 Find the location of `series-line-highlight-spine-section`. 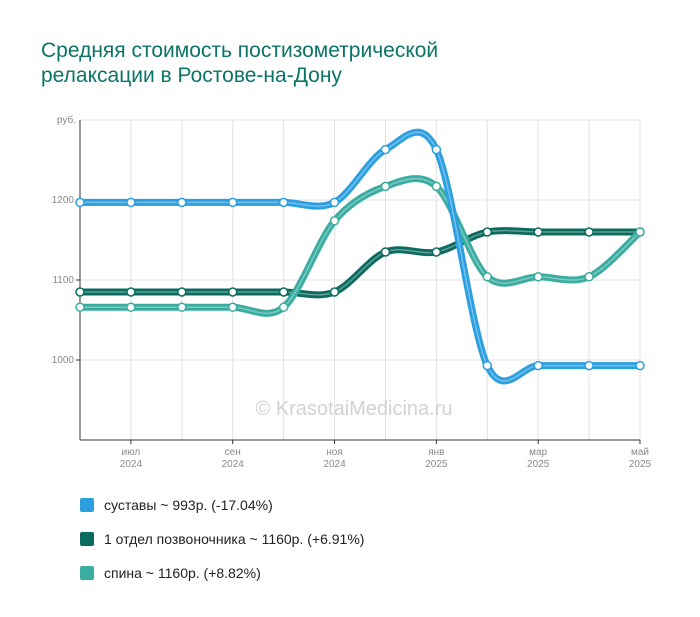

series-line-highlight-spine-section is located at coordinates (360, 262).